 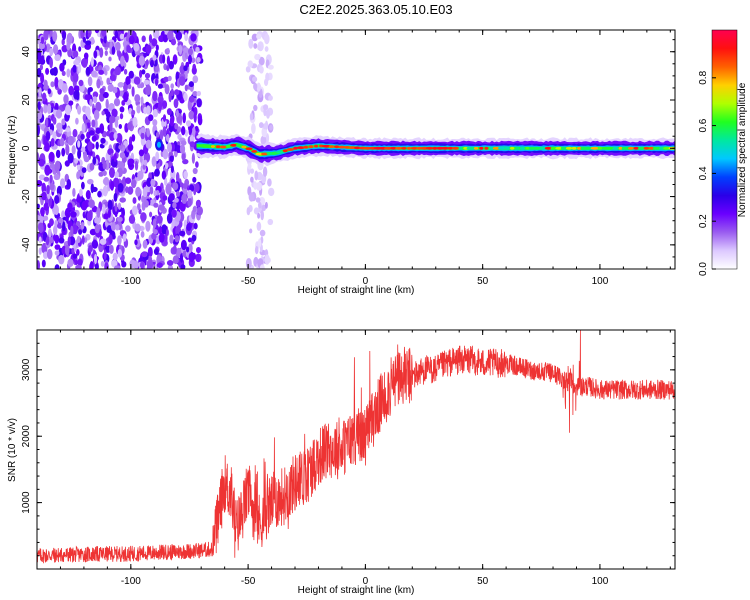 What do you see at coordinates (600, 581) in the screenshot?
I see `snr-xtick-label: 100` at bounding box center [600, 581].